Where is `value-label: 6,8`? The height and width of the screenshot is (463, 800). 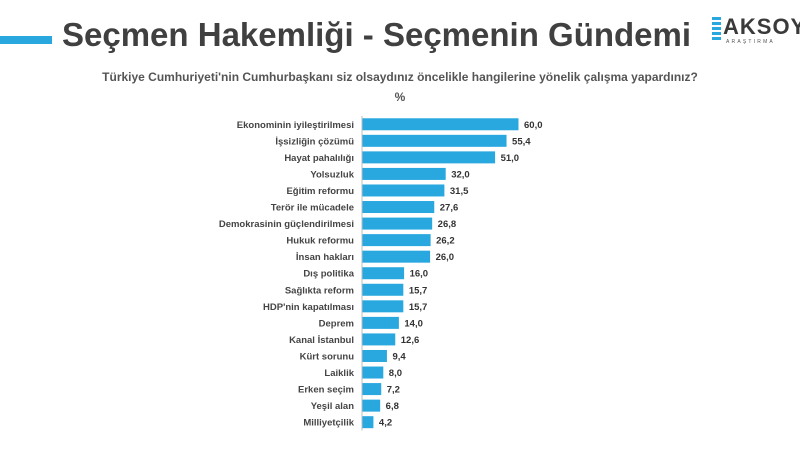 value-label: 6,8 is located at coordinates (392, 406).